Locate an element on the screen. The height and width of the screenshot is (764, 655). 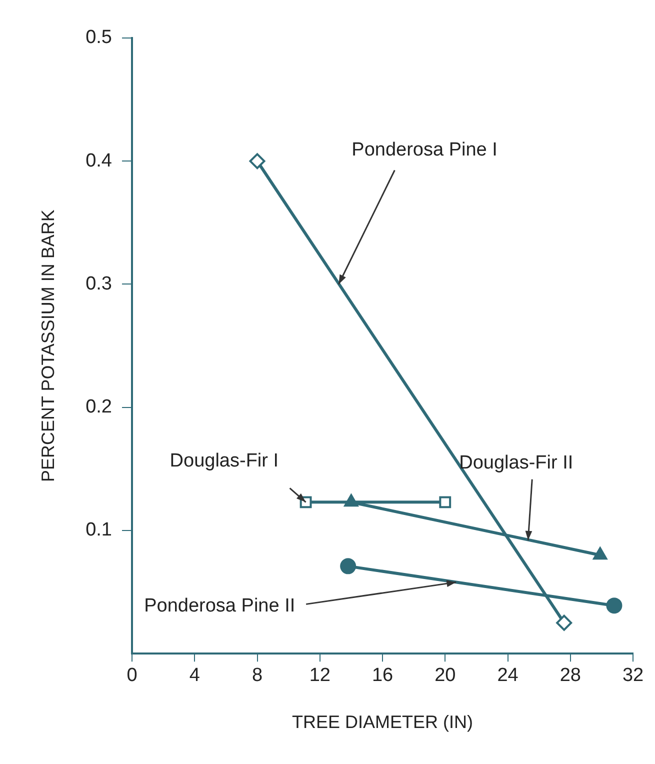
annotation: Ponderosa Pine I is located at coordinates (425, 149).